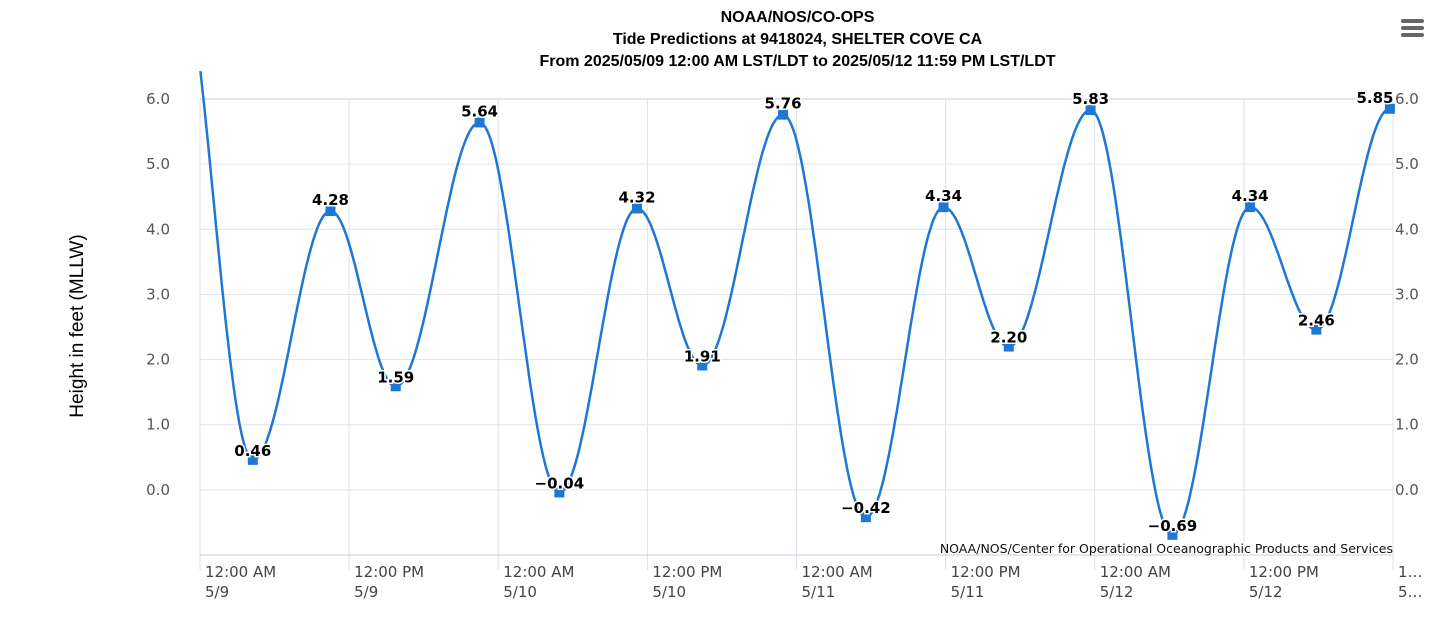 The width and height of the screenshot is (1456, 626). What do you see at coordinates (1316, 321) in the screenshot?
I see `tide-value-label: 2.46` at bounding box center [1316, 321].